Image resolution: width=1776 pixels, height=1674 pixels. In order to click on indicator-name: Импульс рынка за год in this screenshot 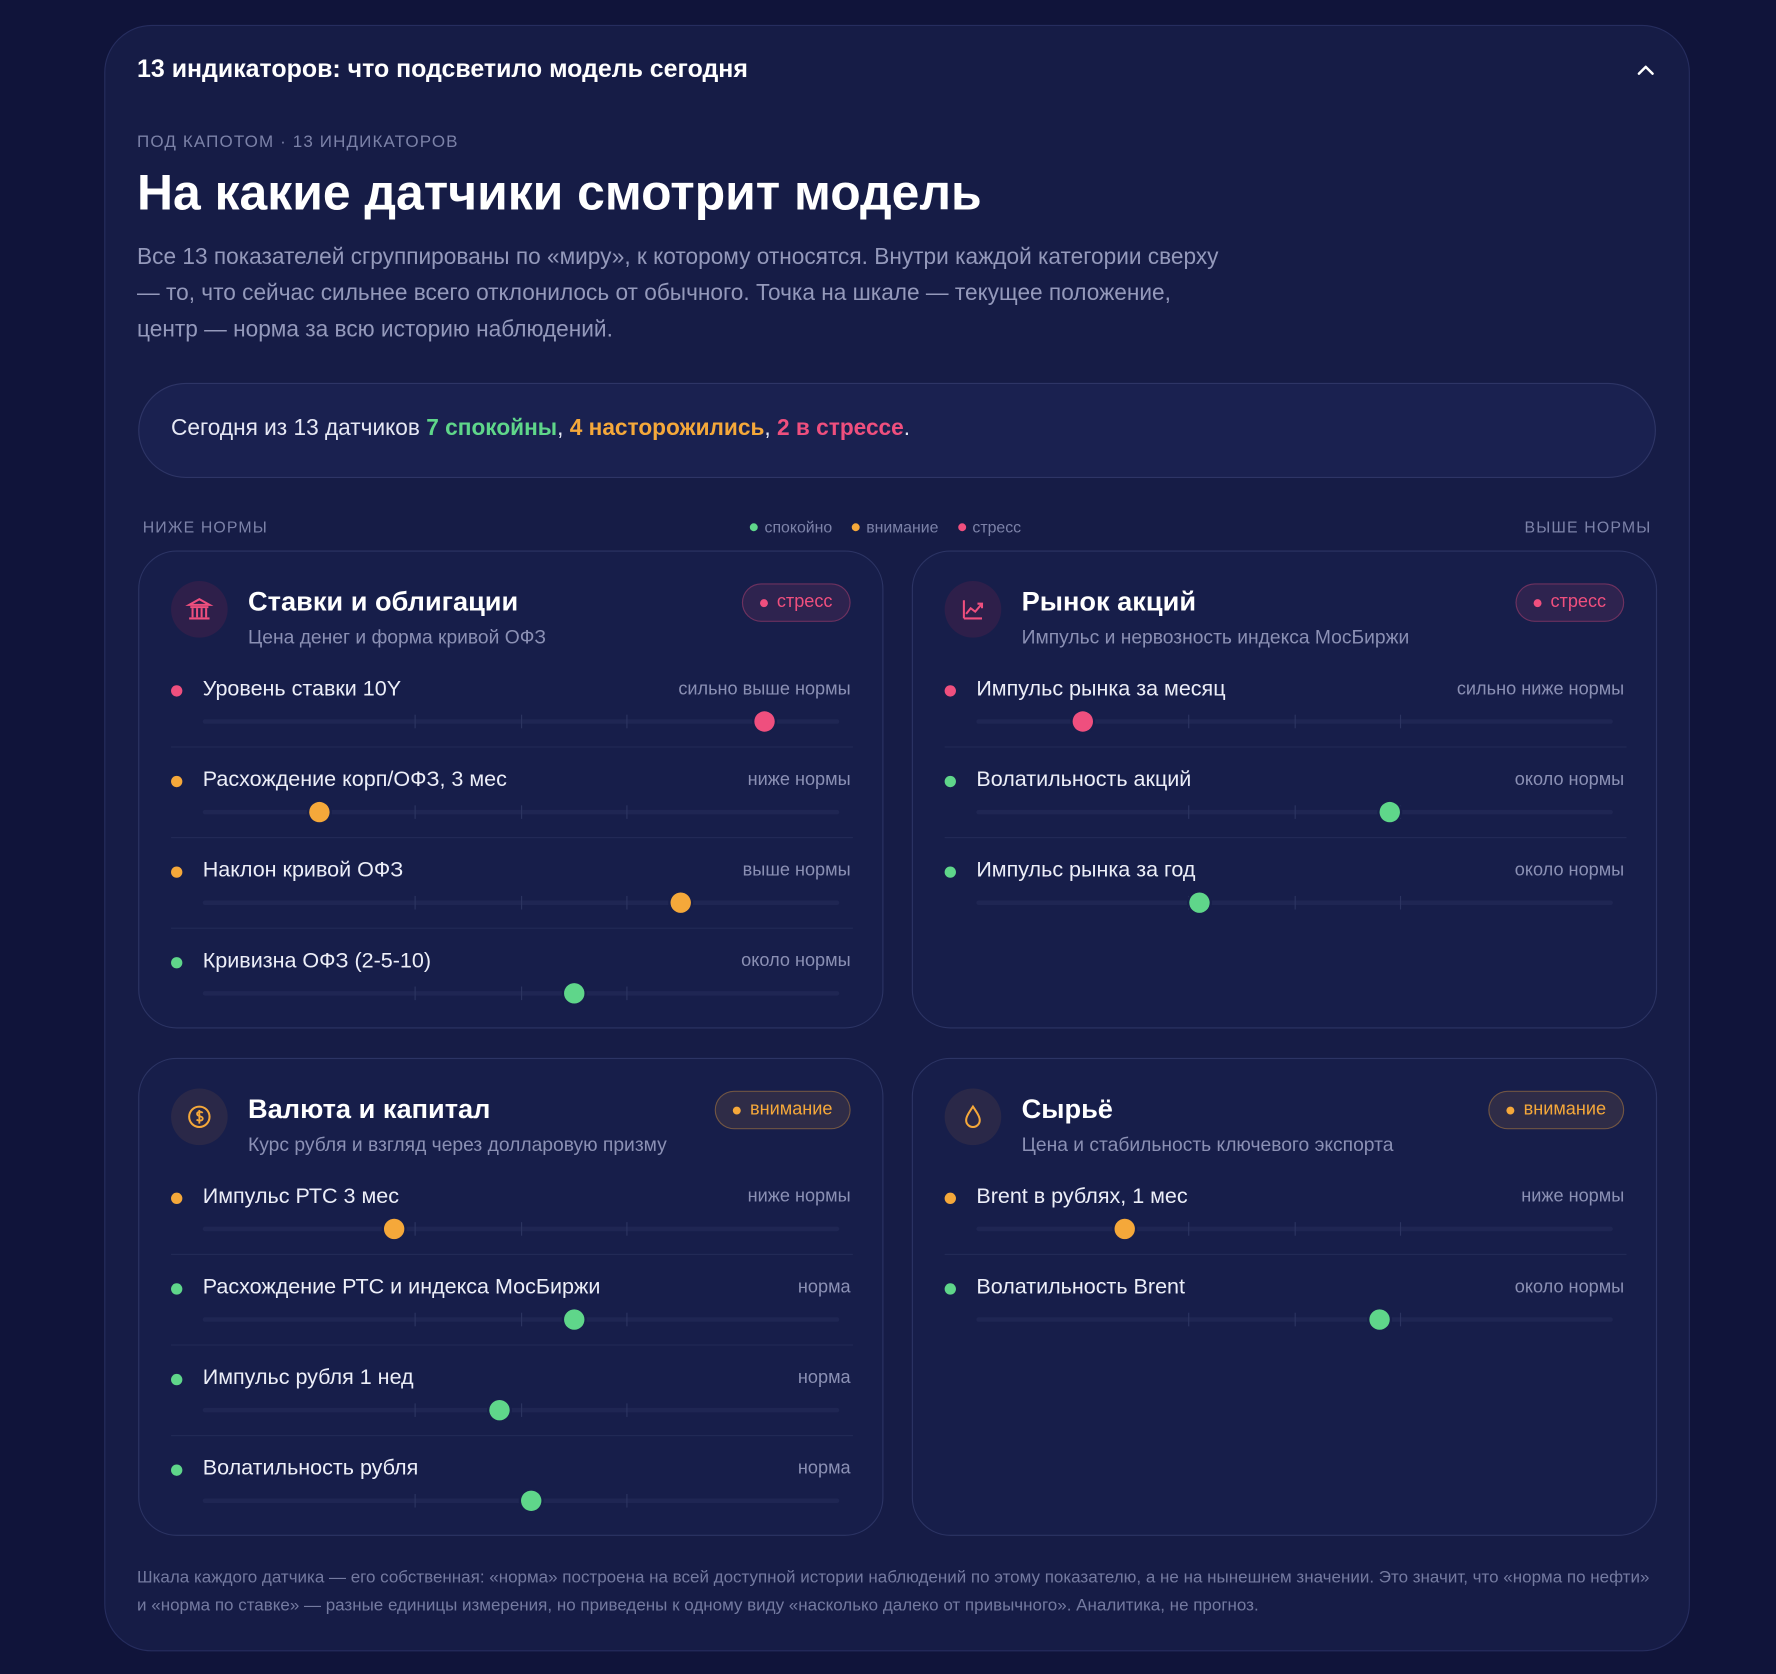, I will do `click(1086, 870)`.